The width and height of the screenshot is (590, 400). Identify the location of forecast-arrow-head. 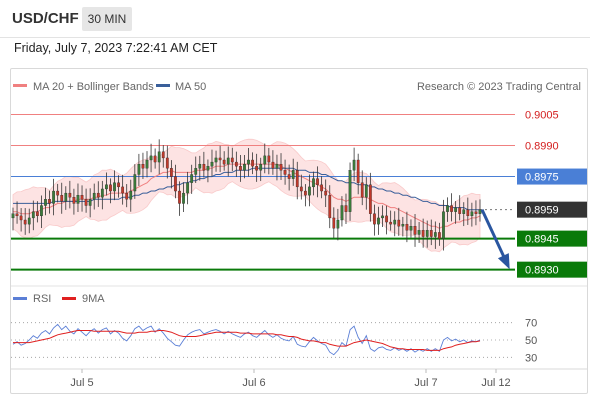
(503, 261).